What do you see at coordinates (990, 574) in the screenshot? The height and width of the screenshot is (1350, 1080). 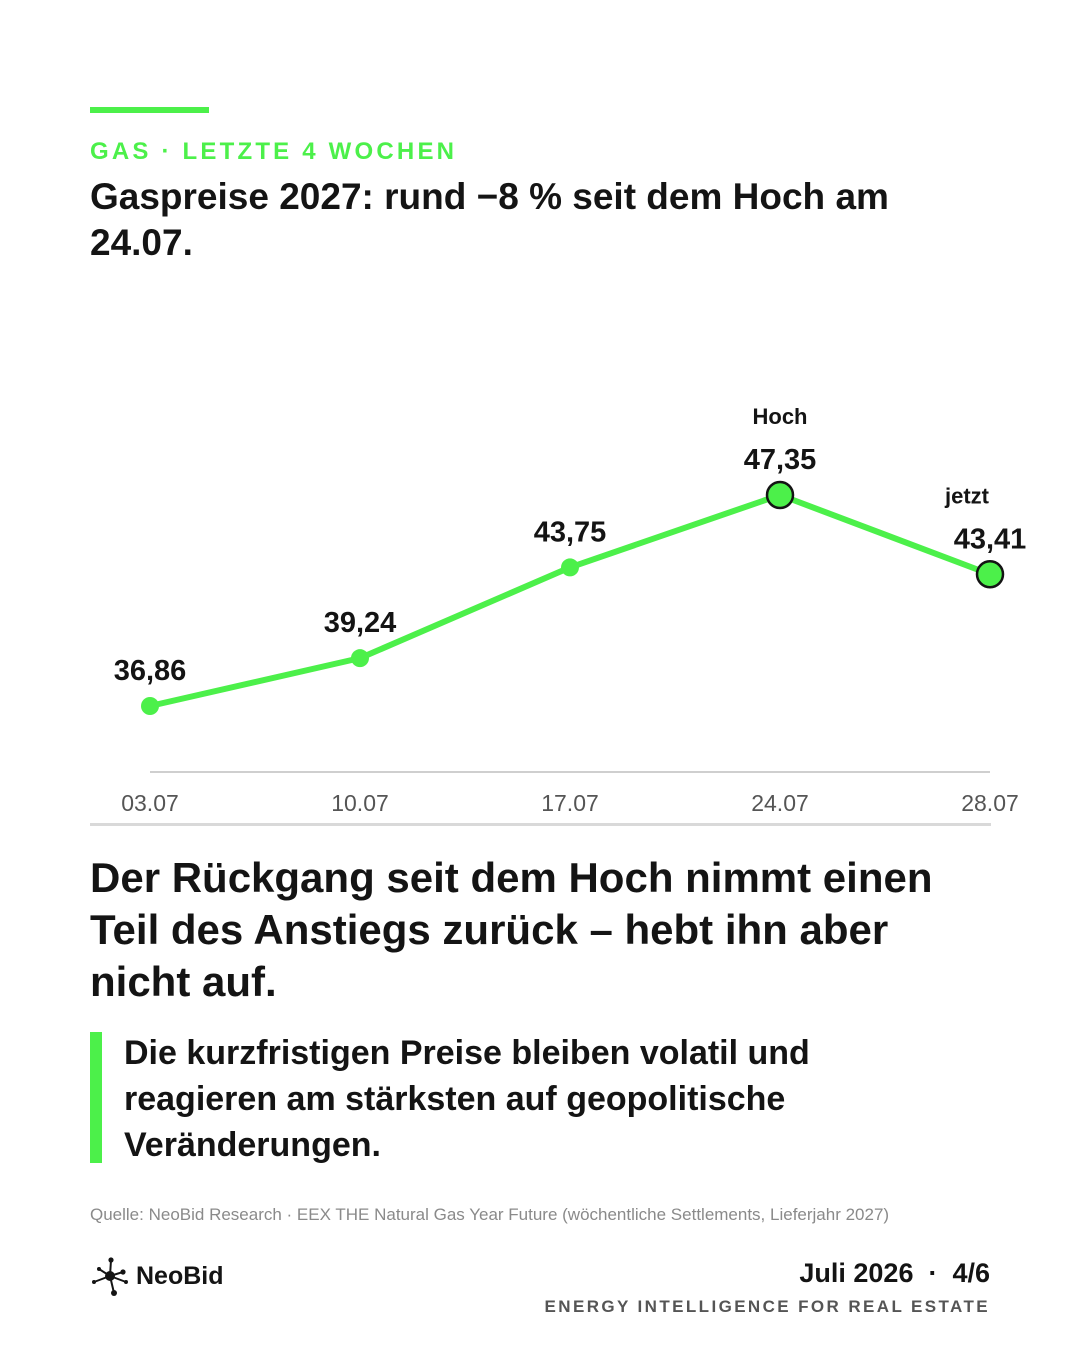 I see `data-point-highlight-28.07` at bounding box center [990, 574].